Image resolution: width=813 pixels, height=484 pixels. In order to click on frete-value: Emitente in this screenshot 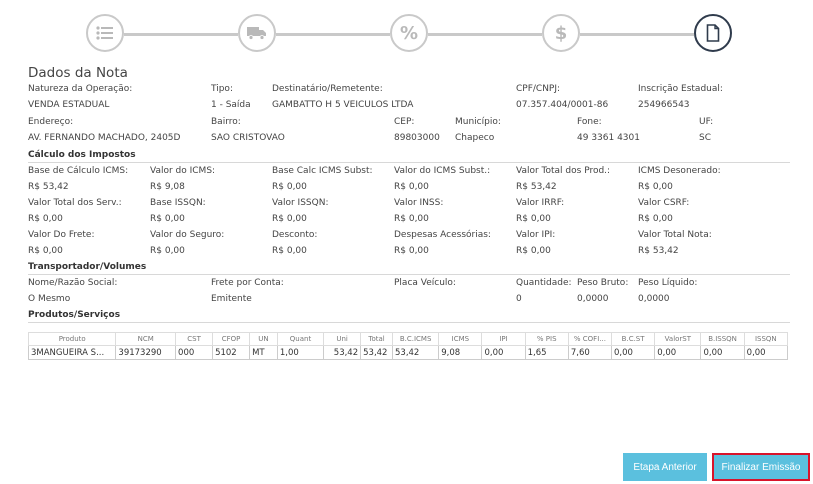, I will do `click(231, 299)`.